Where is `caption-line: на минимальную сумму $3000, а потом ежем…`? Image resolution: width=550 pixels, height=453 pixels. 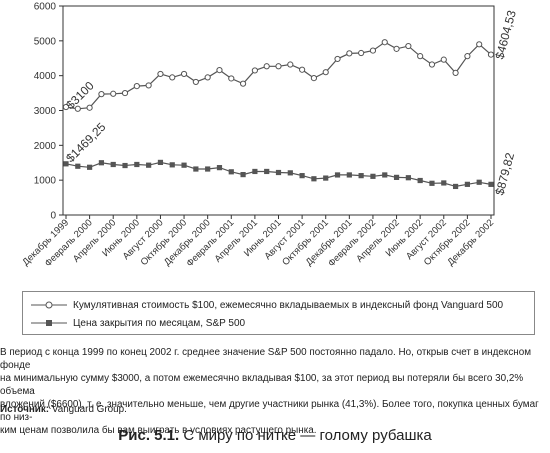 caption-line: на минимальную сумму $3000, а потом ежем… is located at coordinates (262, 385).